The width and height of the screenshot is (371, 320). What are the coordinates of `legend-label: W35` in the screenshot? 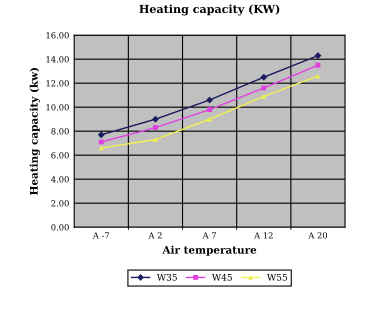 It's located at (166, 277).